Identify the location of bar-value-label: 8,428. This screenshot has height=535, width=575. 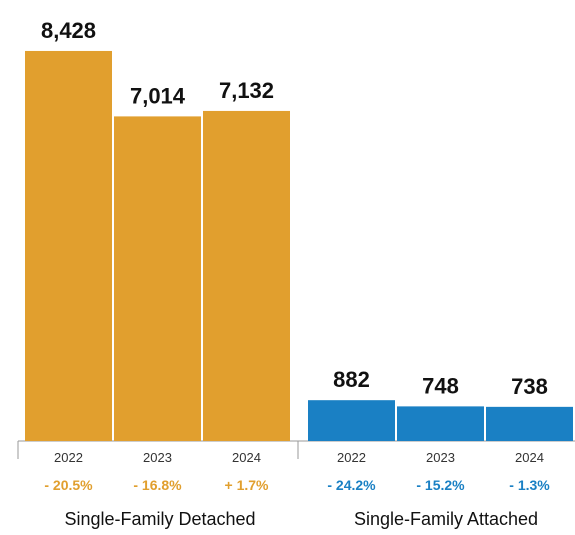
(68, 30).